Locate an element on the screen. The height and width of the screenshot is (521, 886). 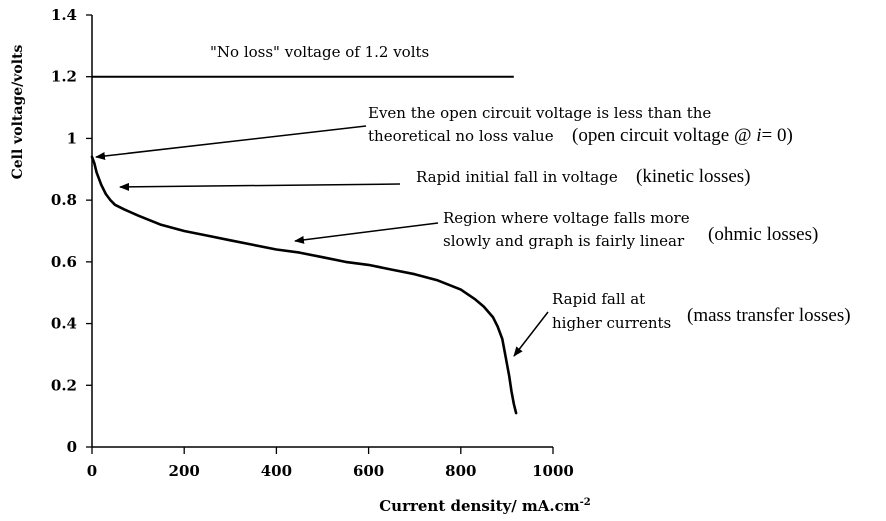
annotation-ocv-note: (open circuit voltage @ i= 0) is located at coordinates (682, 135).